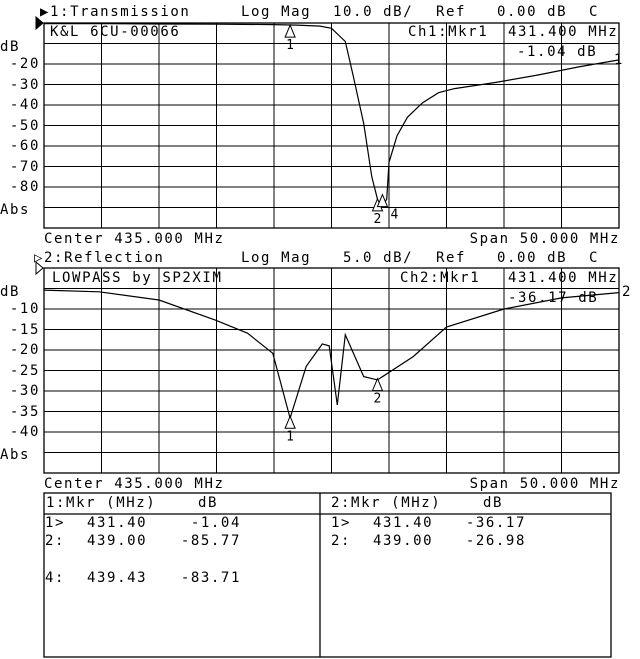 The height and width of the screenshot is (659, 640). I want to click on ch1-trace-end-label: 1, so click(619, 60).